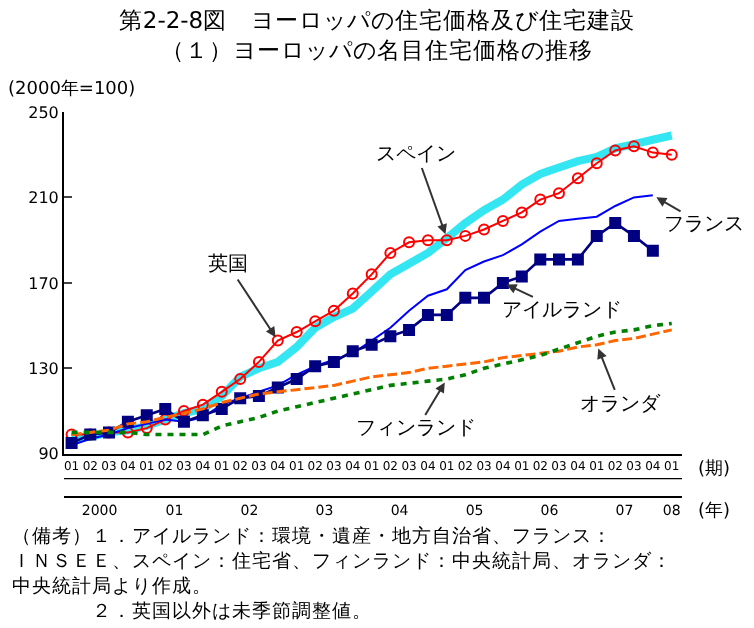 The height and width of the screenshot is (628, 754). Describe the element at coordinates (714, 511) in the screenshot. I see `x2-axis-title: (年)` at that location.